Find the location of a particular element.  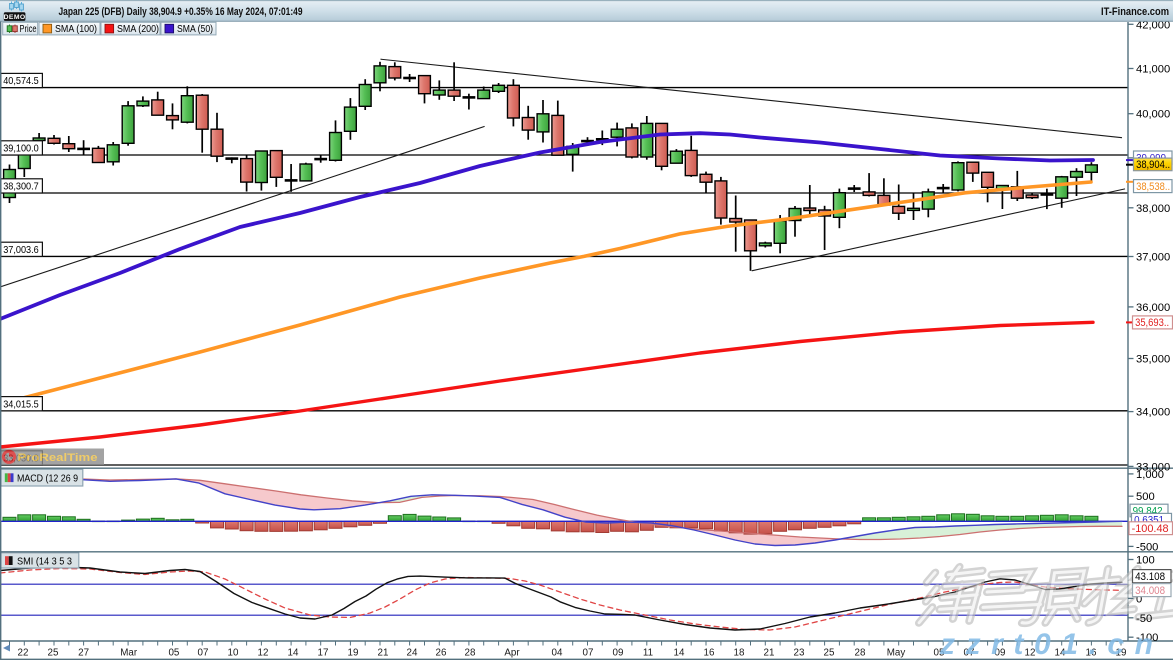

svg-text: SMI (14 3 5 3 is located at coordinates (44, 561).